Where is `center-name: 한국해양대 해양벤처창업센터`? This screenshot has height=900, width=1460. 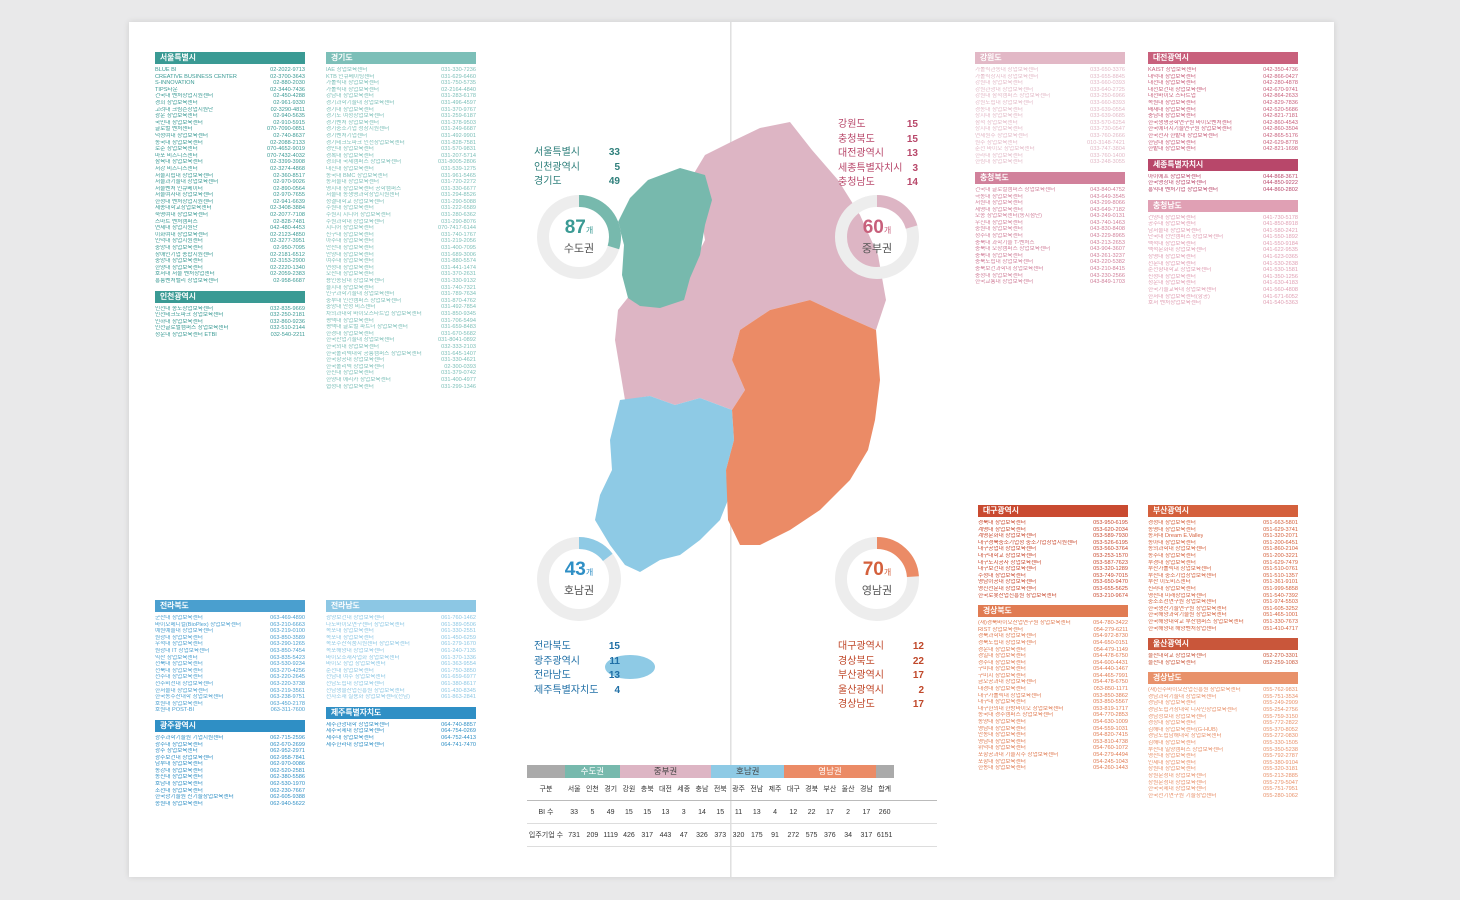
center-name: 한국해양대 해양벤처창업센터 is located at coordinates (1182, 628).